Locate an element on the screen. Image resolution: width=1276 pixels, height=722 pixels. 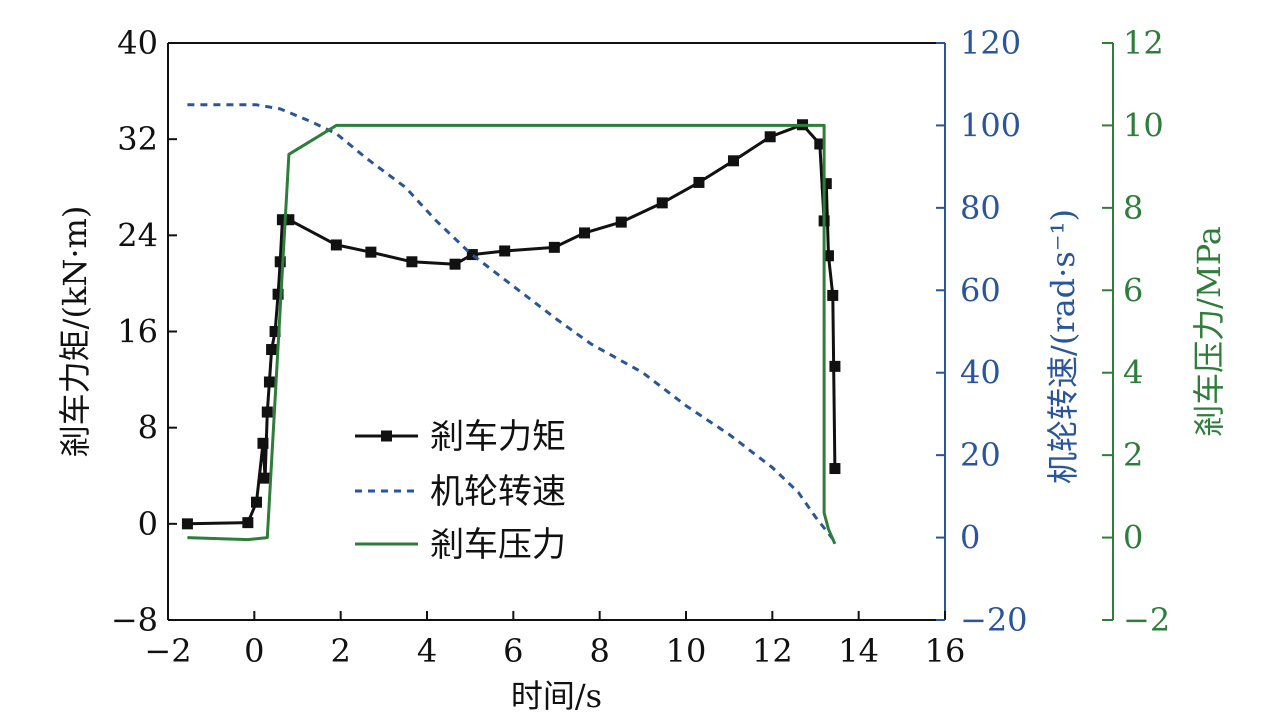
legend-entry-label: 剎车力矩 is located at coordinates (498, 437).